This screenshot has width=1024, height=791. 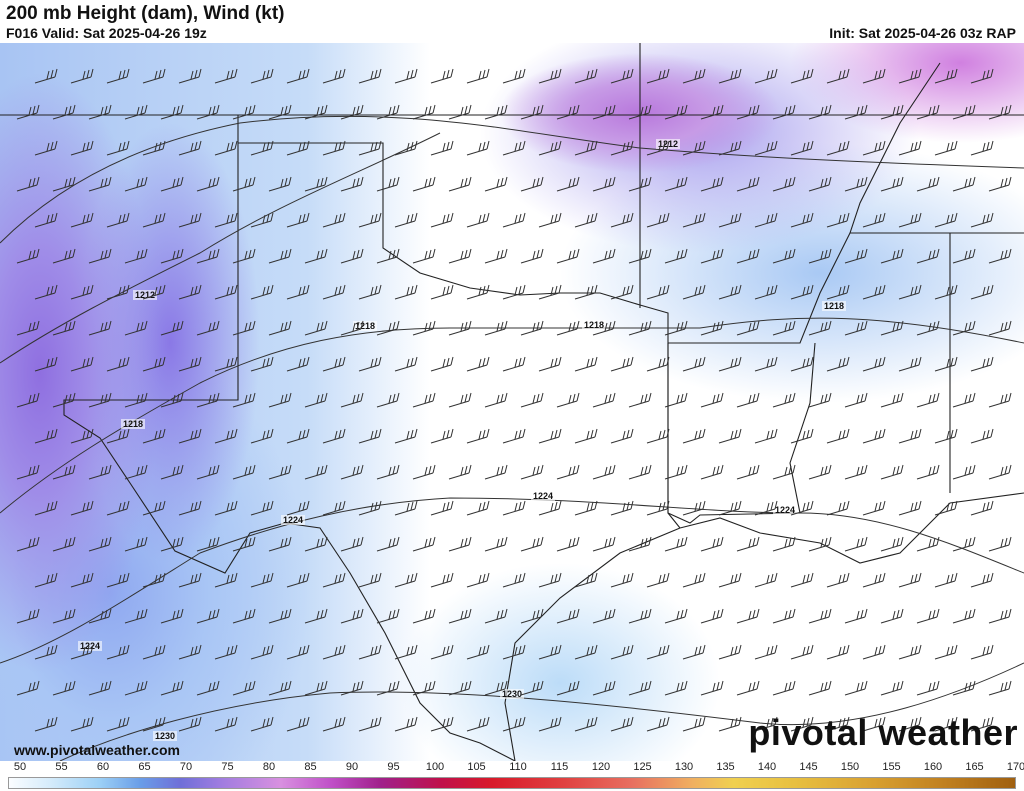 What do you see at coordinates (145, 13) in the screenshot?
I see `map-title: 200 mb Height (dam), Wind (kt)` at bounding box center [145, 13].